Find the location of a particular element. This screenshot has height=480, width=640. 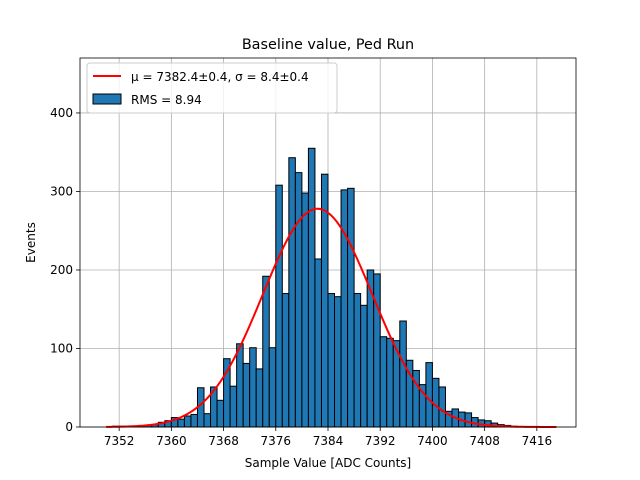

legend-swatch-rms is located at coordinates (107, 99).